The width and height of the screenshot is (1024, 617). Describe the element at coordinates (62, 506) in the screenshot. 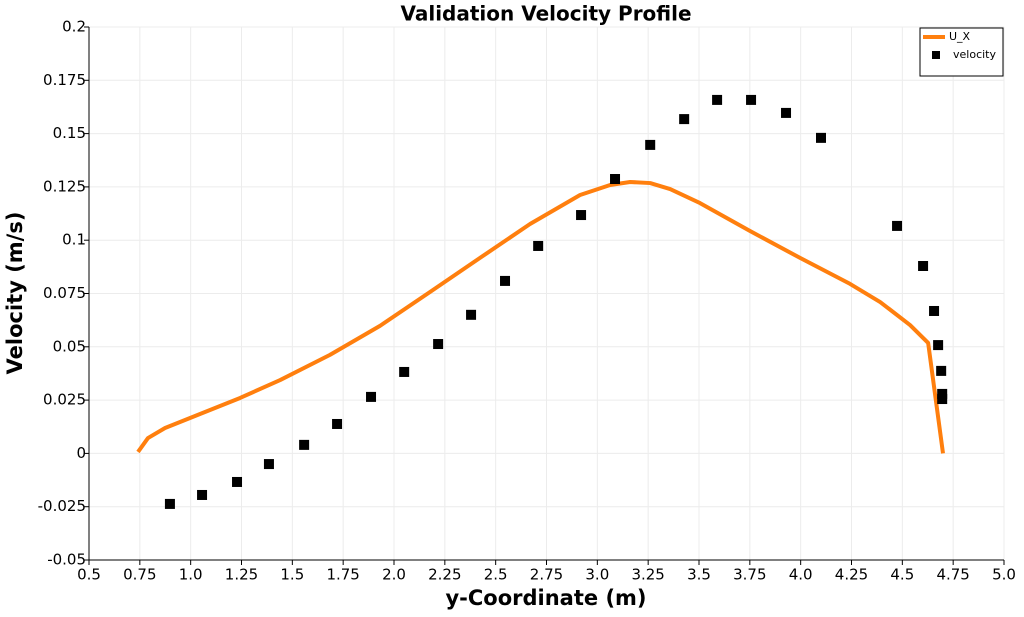

I see `y-tick-label: -0.025` at that location.